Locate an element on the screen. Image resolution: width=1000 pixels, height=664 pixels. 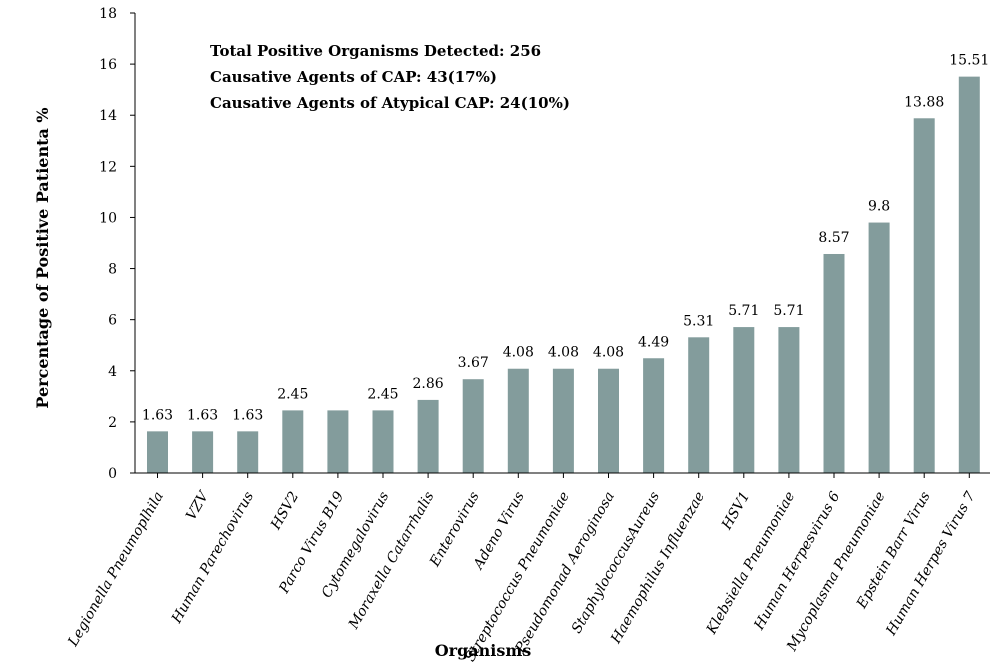
y-tick-label: 6 is located at coordinates (112, 321).